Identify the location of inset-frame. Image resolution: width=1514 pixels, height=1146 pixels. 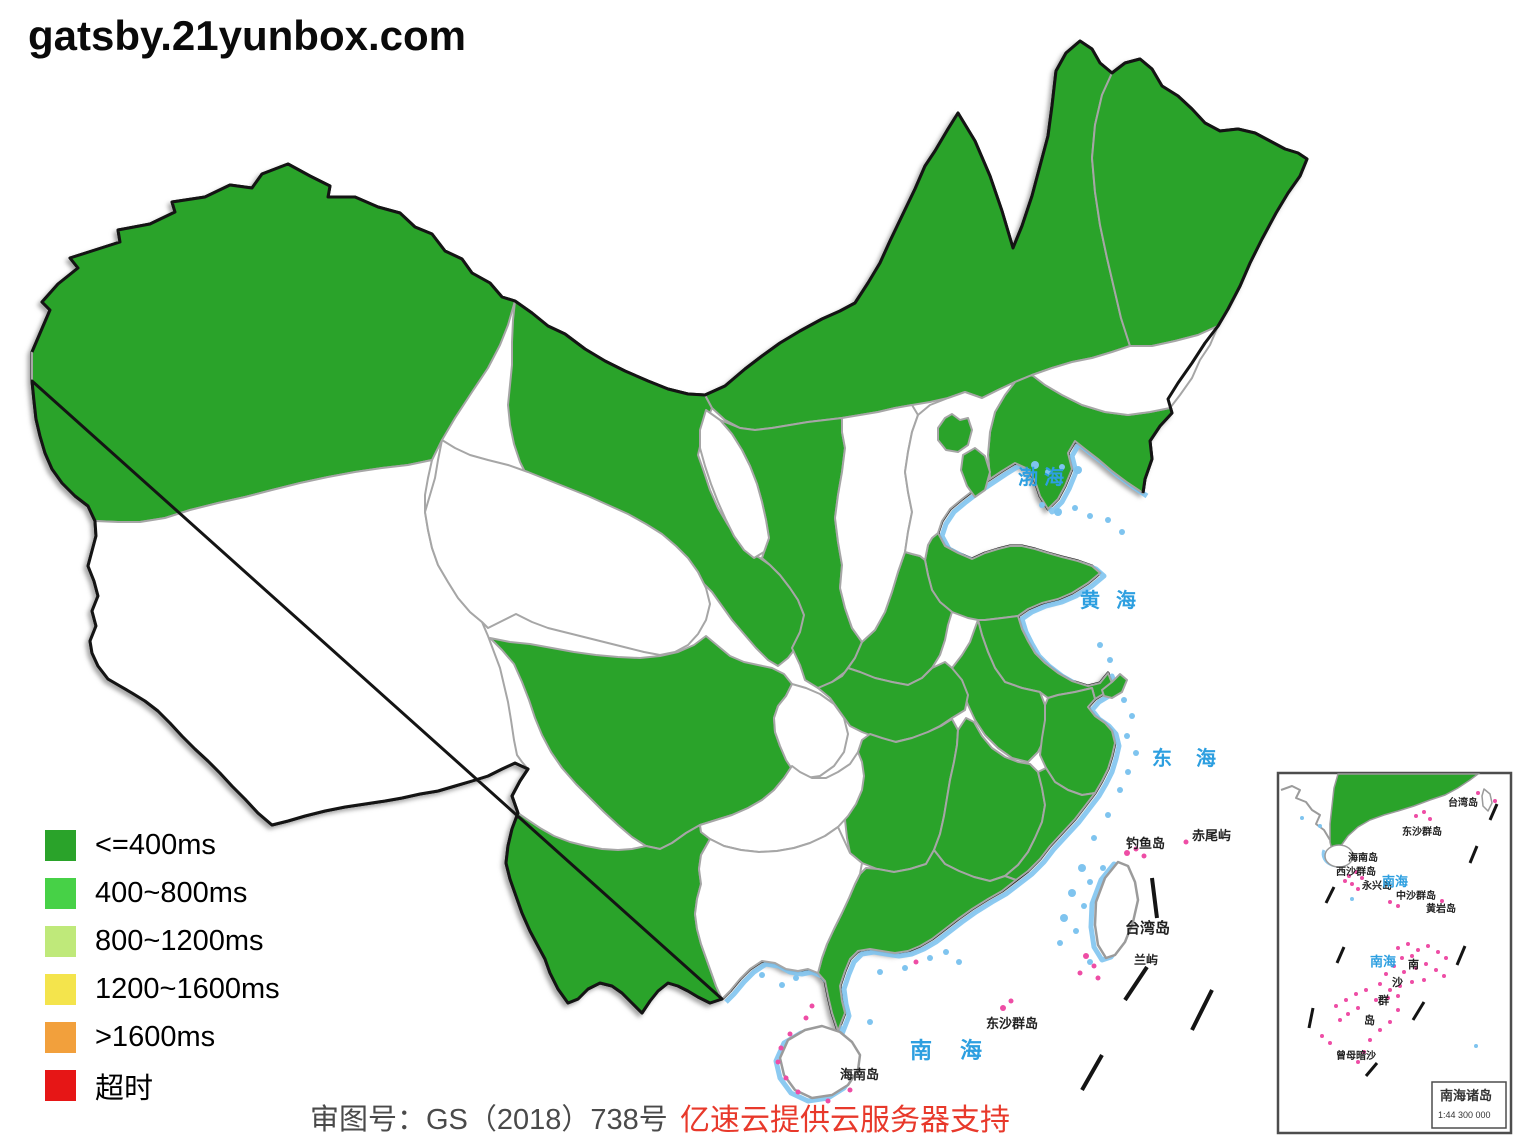
(1394, 953).